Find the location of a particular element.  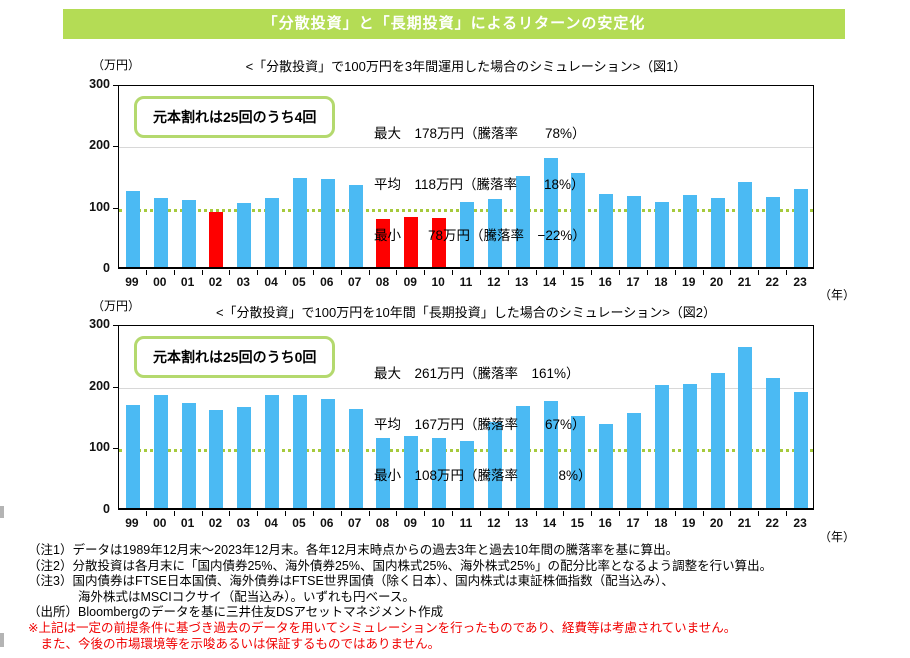

y-tick-label: 100 is located at coordinates (99, 447).